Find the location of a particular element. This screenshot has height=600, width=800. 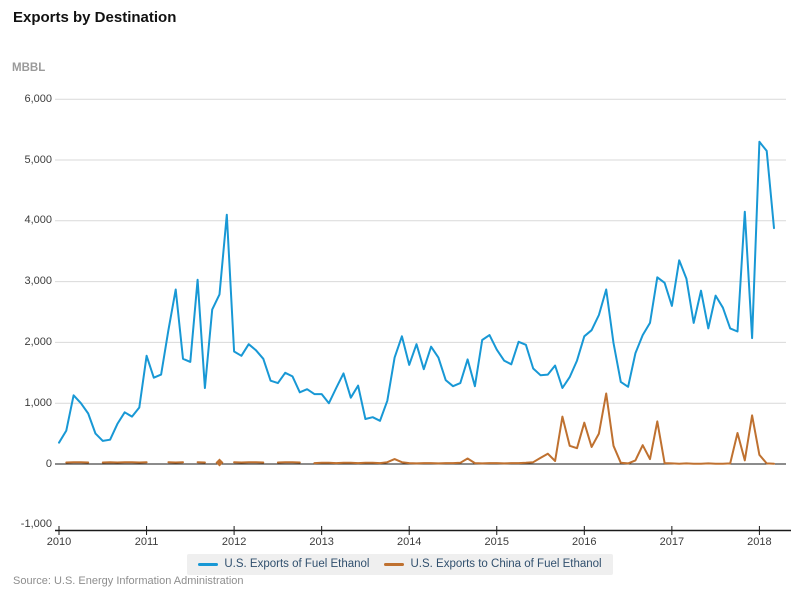

y-axis-unit-label: MBBL is located at coordinates (29, 68).